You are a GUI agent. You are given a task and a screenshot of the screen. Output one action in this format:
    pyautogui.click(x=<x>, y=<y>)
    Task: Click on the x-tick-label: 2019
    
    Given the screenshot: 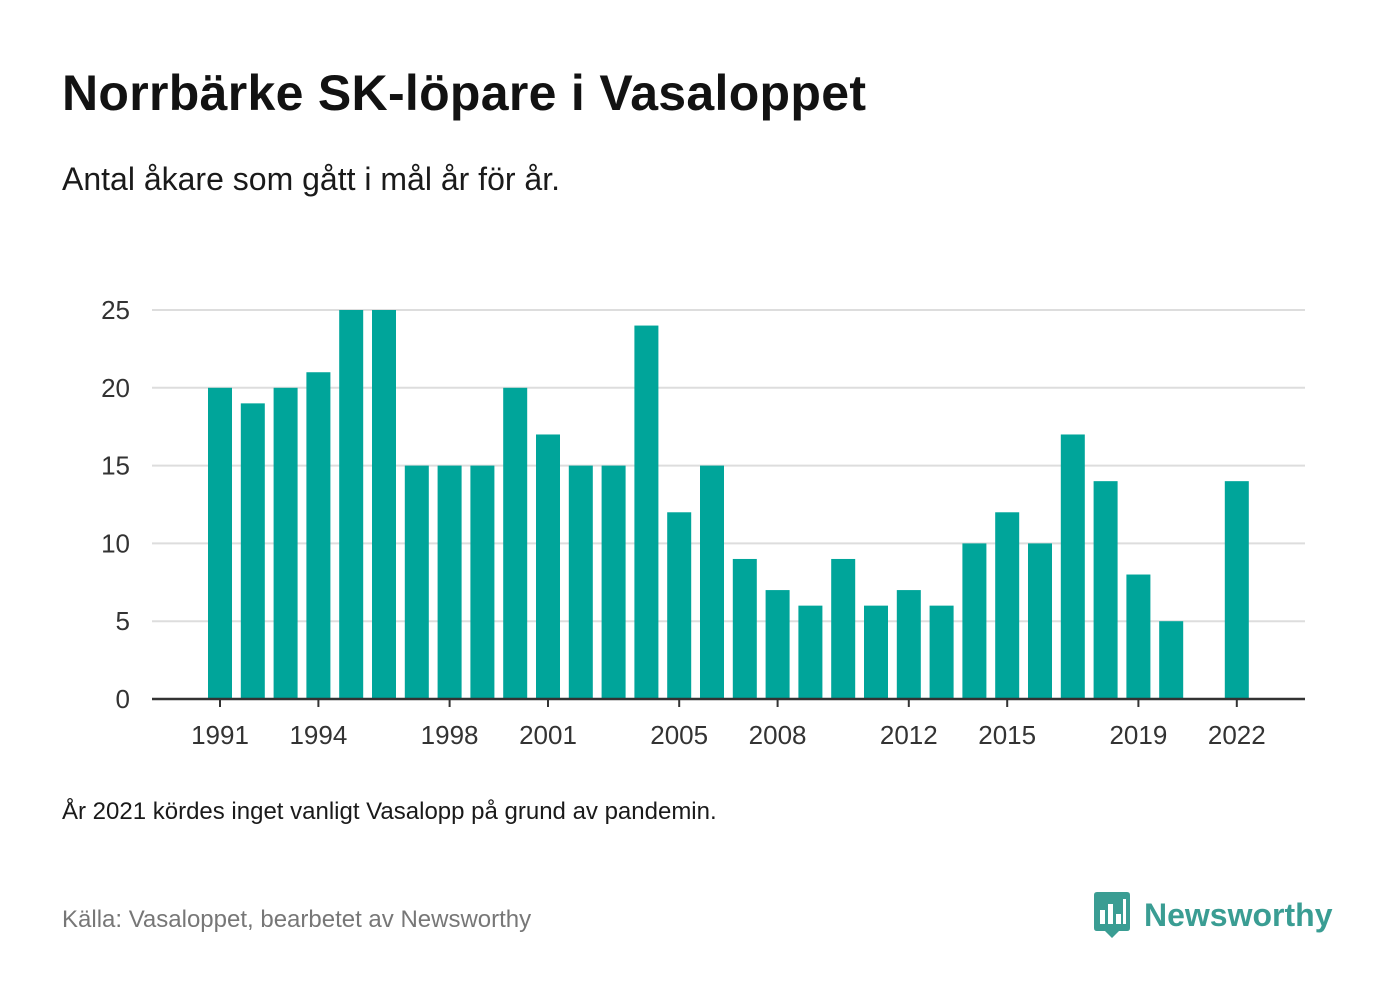 What is the action you would take?
    pyautogui.click(x=1138, y=735)
    